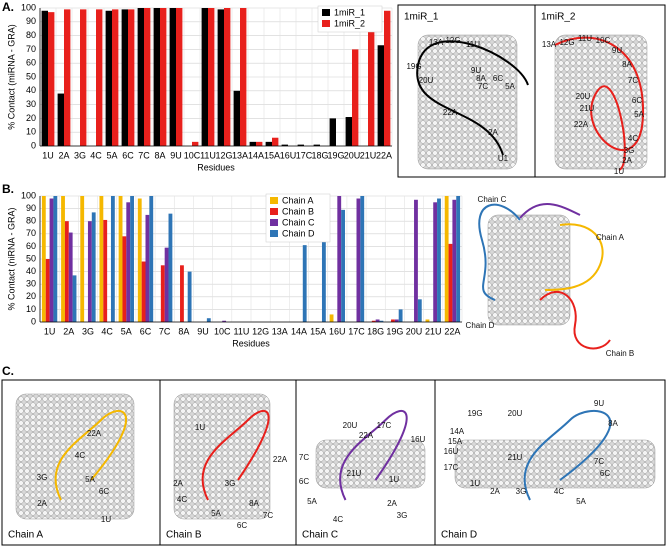 The image size is (666, 546). I want to click on x-tick-label: 19G, so click(394, 331).